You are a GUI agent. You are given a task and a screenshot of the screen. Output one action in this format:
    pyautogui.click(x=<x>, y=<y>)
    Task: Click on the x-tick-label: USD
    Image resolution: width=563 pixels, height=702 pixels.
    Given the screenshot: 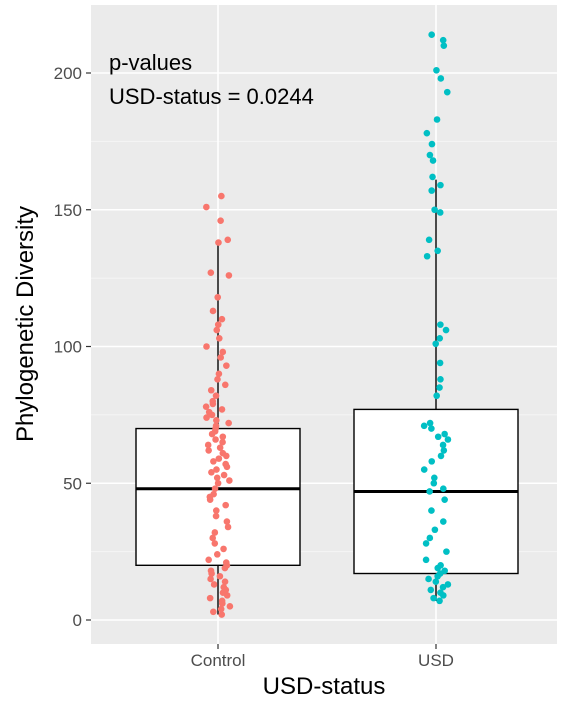 What is the action you would take?
    pyautogui.click(x=436, y=660)
    